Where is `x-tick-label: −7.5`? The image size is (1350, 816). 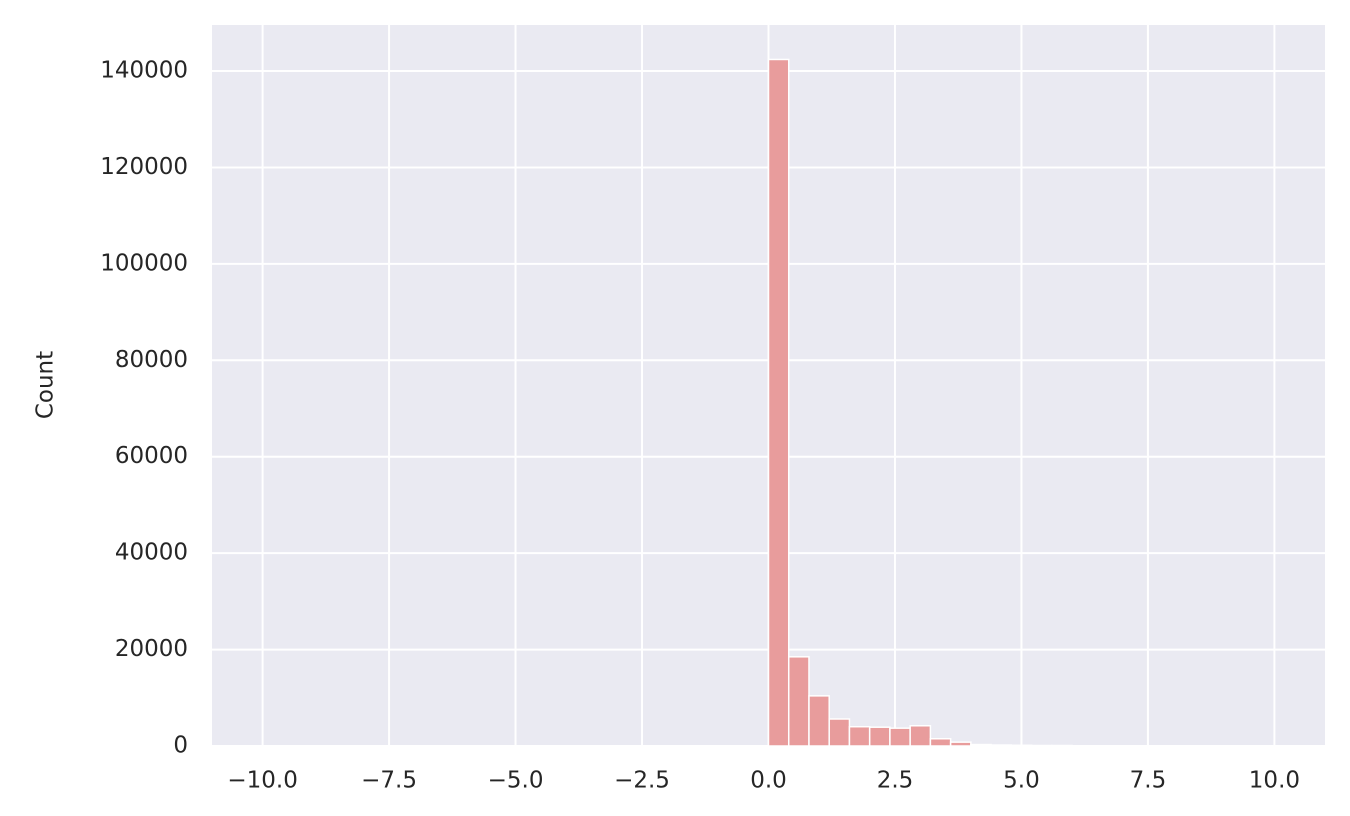 x-tick-label: −7.5 is located at coordinates (389, 781).